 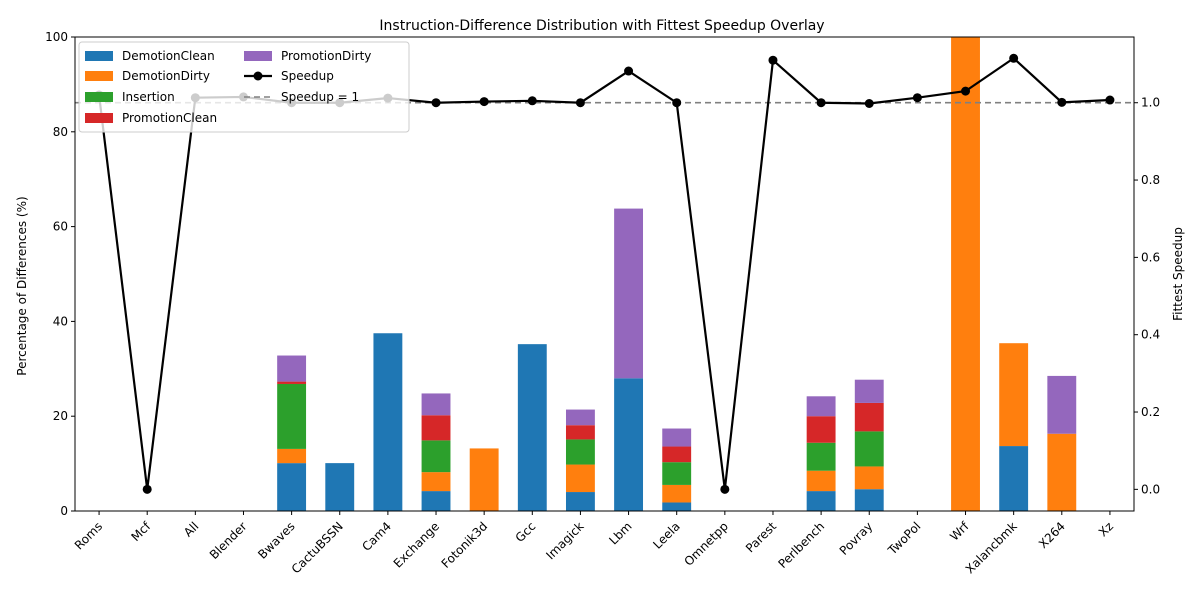 I want to click on legend-label: DemotionClean, so click(x=168, y=56).